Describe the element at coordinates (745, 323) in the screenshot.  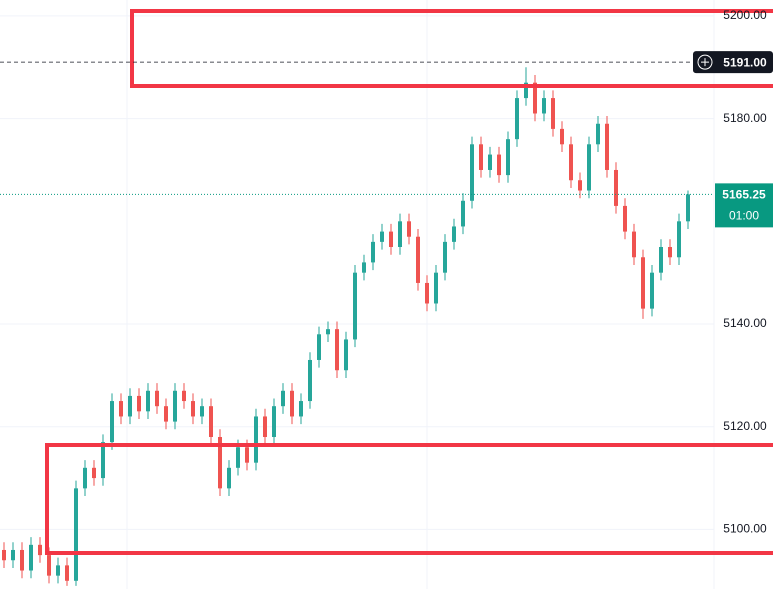
I see `y-tick-label: 5140.00` at that location.